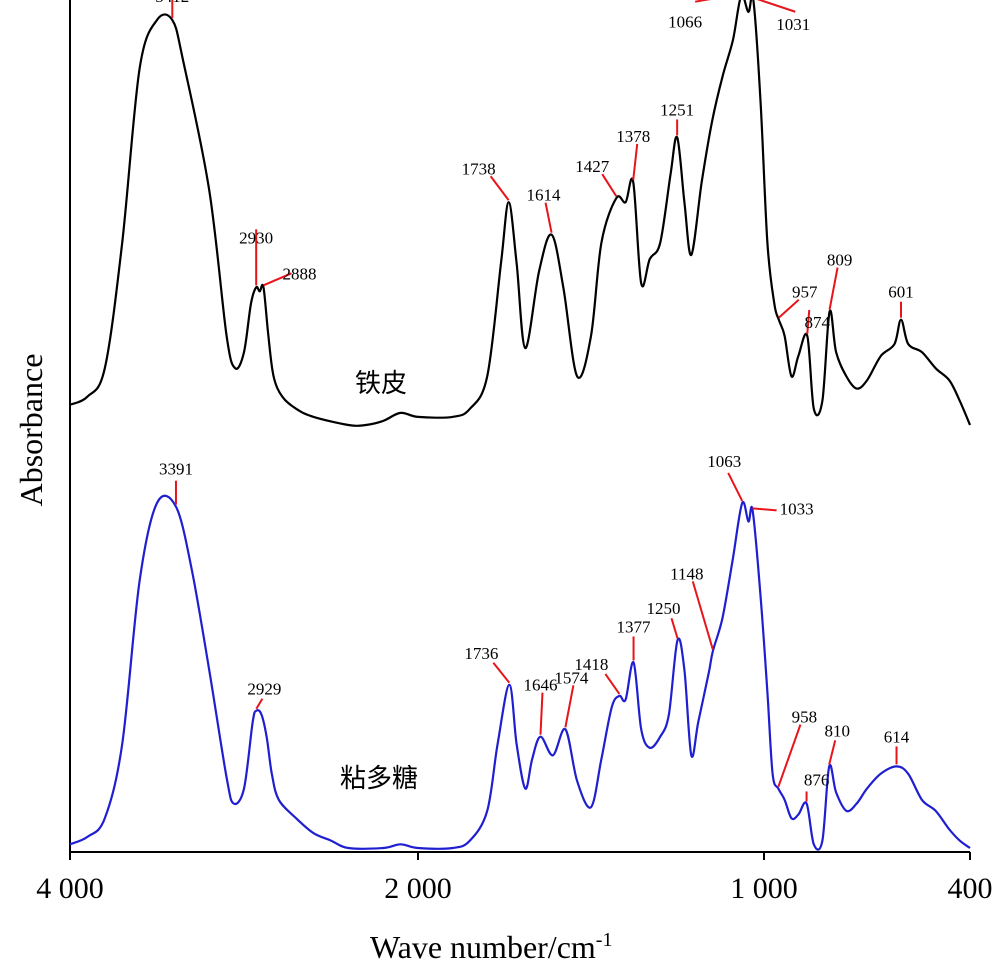 The height and width of the screenshot is (968, 1000). What do you see at coordinates (514, 878) in the screenshot?
I see `x-ticks: 4 000 2 000 1 000 400` at bounding box center [514, 878].